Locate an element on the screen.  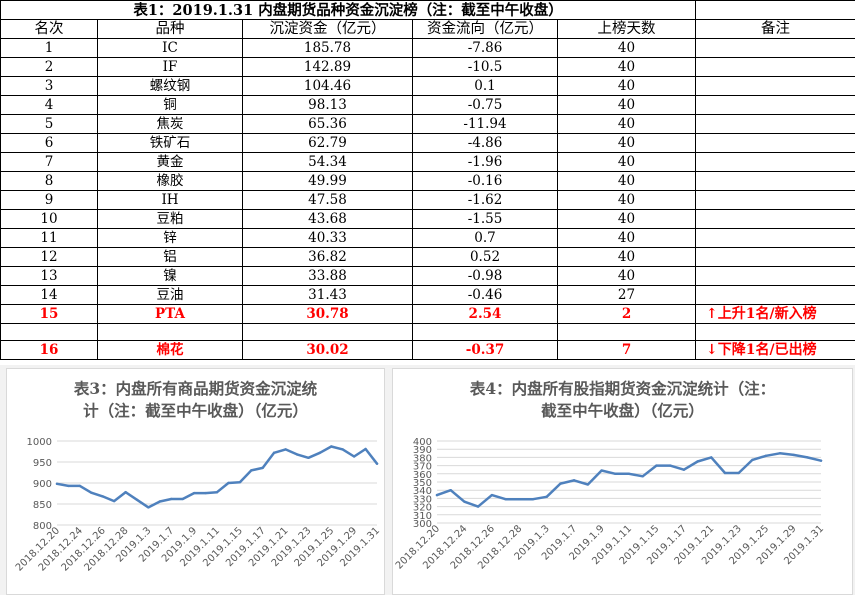
cell-name: 螺纹钢 is located at coordinates (170, 86).